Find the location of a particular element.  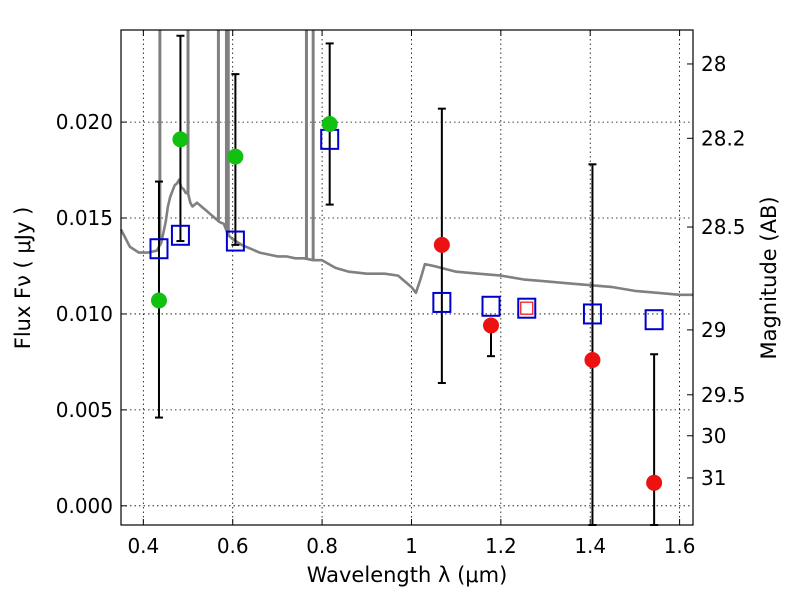

x-tick-label: 1 is located at coordinates (411, 546).